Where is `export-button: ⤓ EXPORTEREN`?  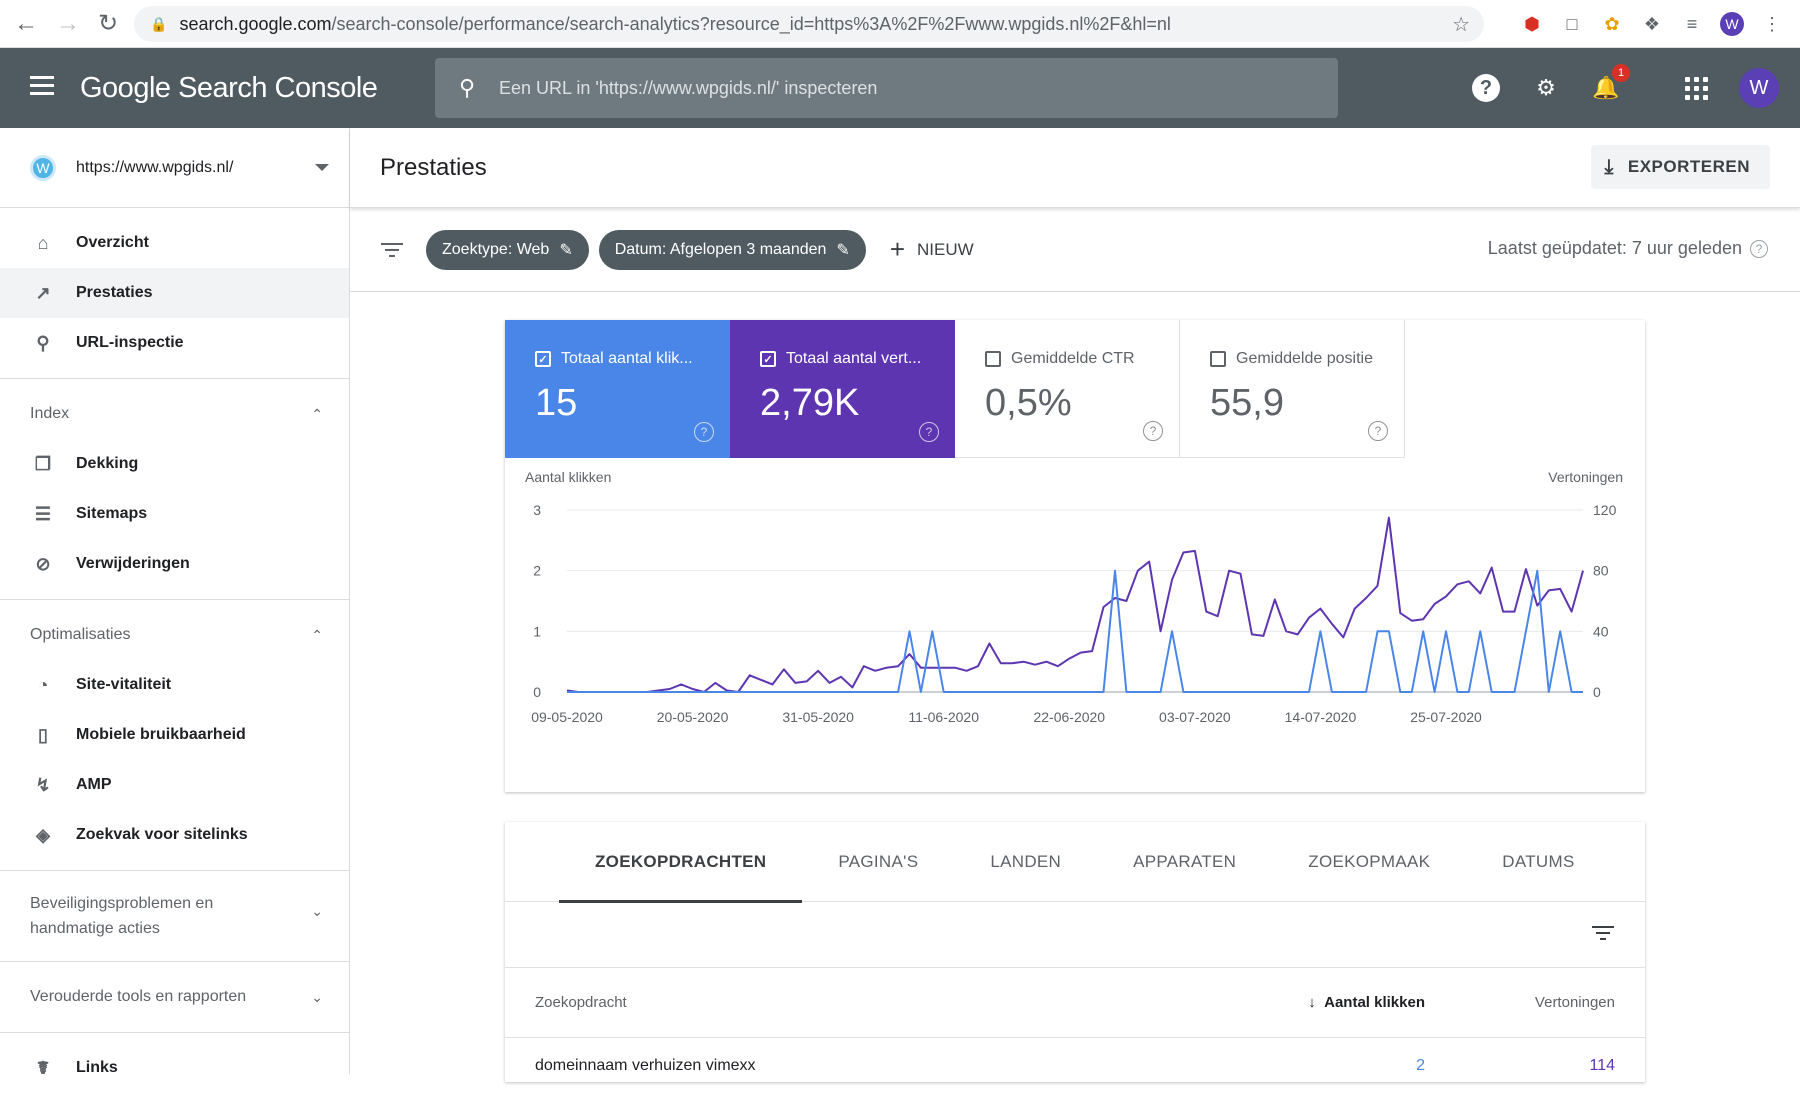
export-button: ⤓ EXPORTEREN is located at coordinates (1680, 167).